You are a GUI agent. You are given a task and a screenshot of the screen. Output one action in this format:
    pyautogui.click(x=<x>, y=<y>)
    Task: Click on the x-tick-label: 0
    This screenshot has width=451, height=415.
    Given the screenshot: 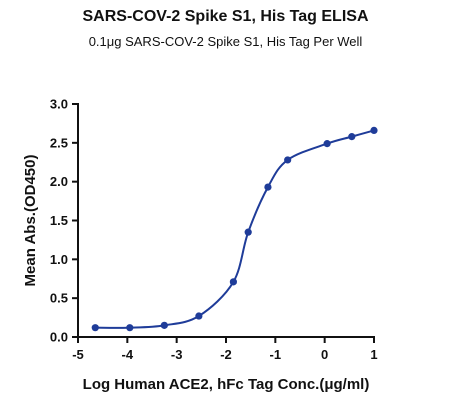 What is the action you would take?
    pyautogui.click(x=324, y=354)
    